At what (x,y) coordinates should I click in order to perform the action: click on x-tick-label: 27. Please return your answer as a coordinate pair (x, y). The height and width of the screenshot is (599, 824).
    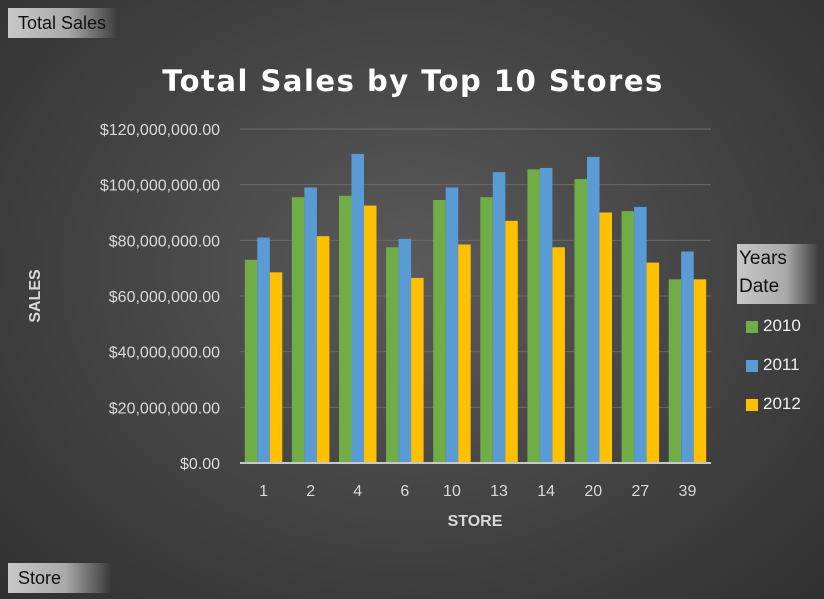
    Looking at the image, I should click on (640, 491).